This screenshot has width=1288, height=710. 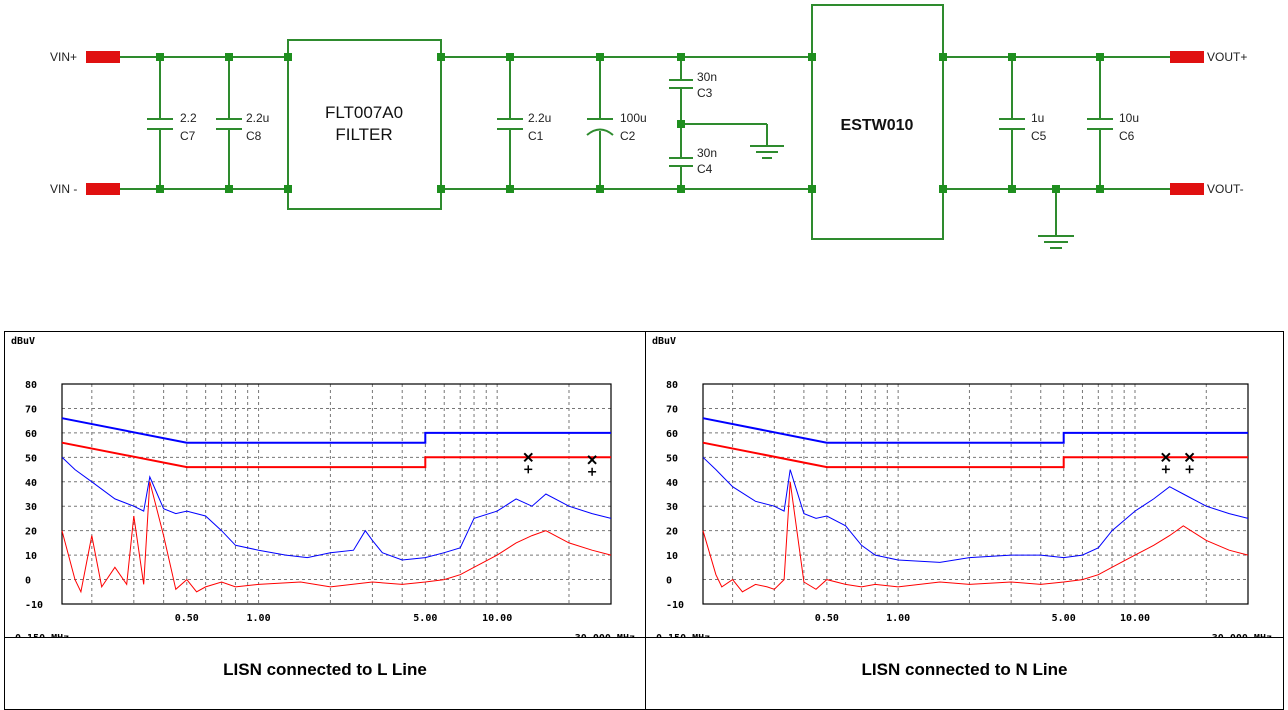 What do you see at coordinates (1127, 136) in the screenshot?
I see `c6-ref: C6` at bounding box center [1127, 136].